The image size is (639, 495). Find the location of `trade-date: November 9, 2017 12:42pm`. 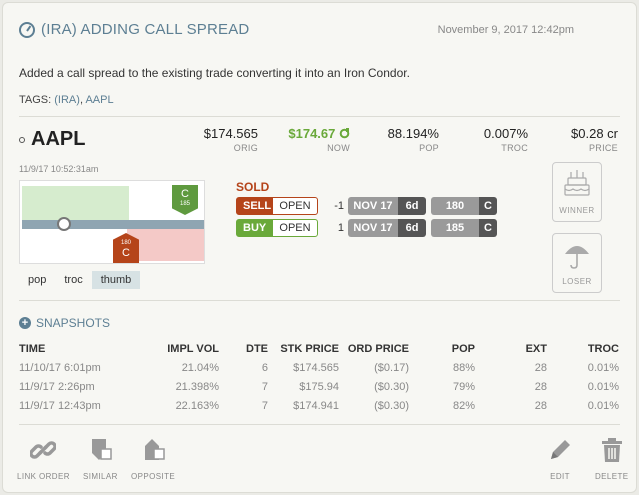

trade-date: November 9, 2017 12:42pm is located at coordinates (505, 30).